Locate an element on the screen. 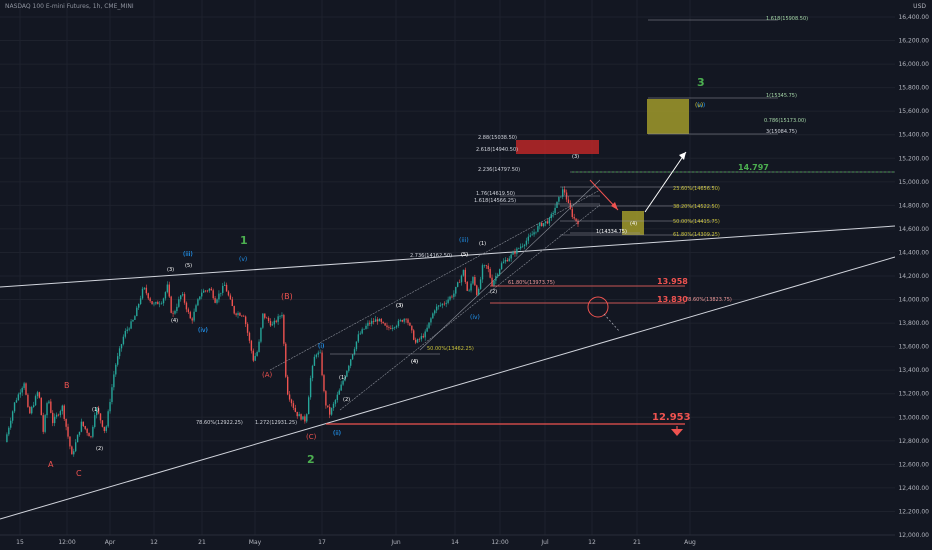 The width and height of the screenshot is (932, 550). fib-level-label: 23.60%(14656.50) is located at coordinates (696, 189).